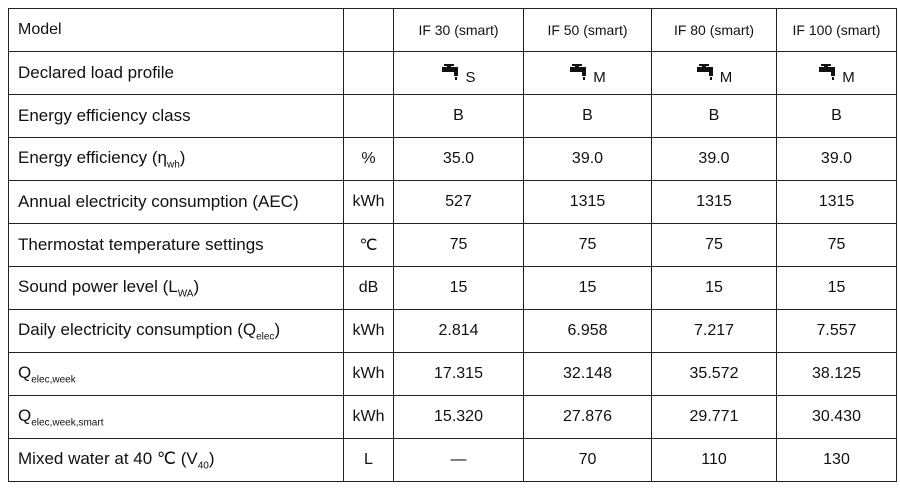  I want to click on label-subscript: elec,week, so click(53, 380).